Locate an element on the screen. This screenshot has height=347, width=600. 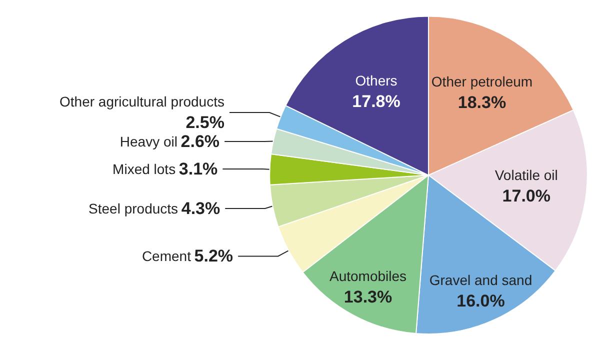
slice-label: Others is located at coordinates (376, 80).